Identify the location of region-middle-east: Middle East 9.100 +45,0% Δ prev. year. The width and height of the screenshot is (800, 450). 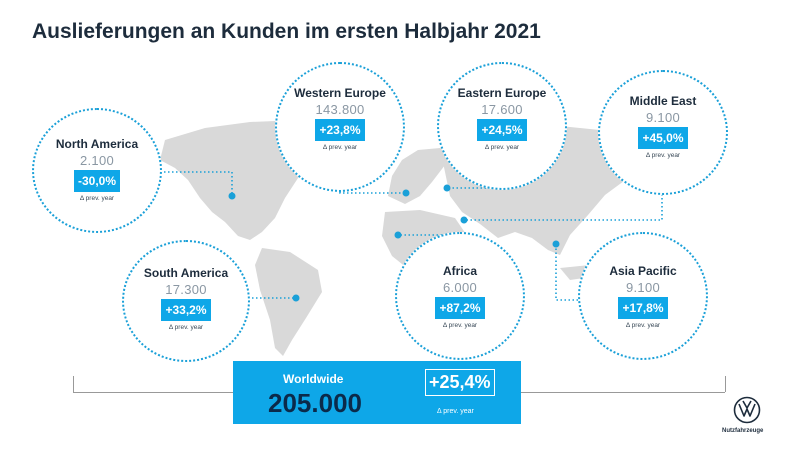
(663, 132).